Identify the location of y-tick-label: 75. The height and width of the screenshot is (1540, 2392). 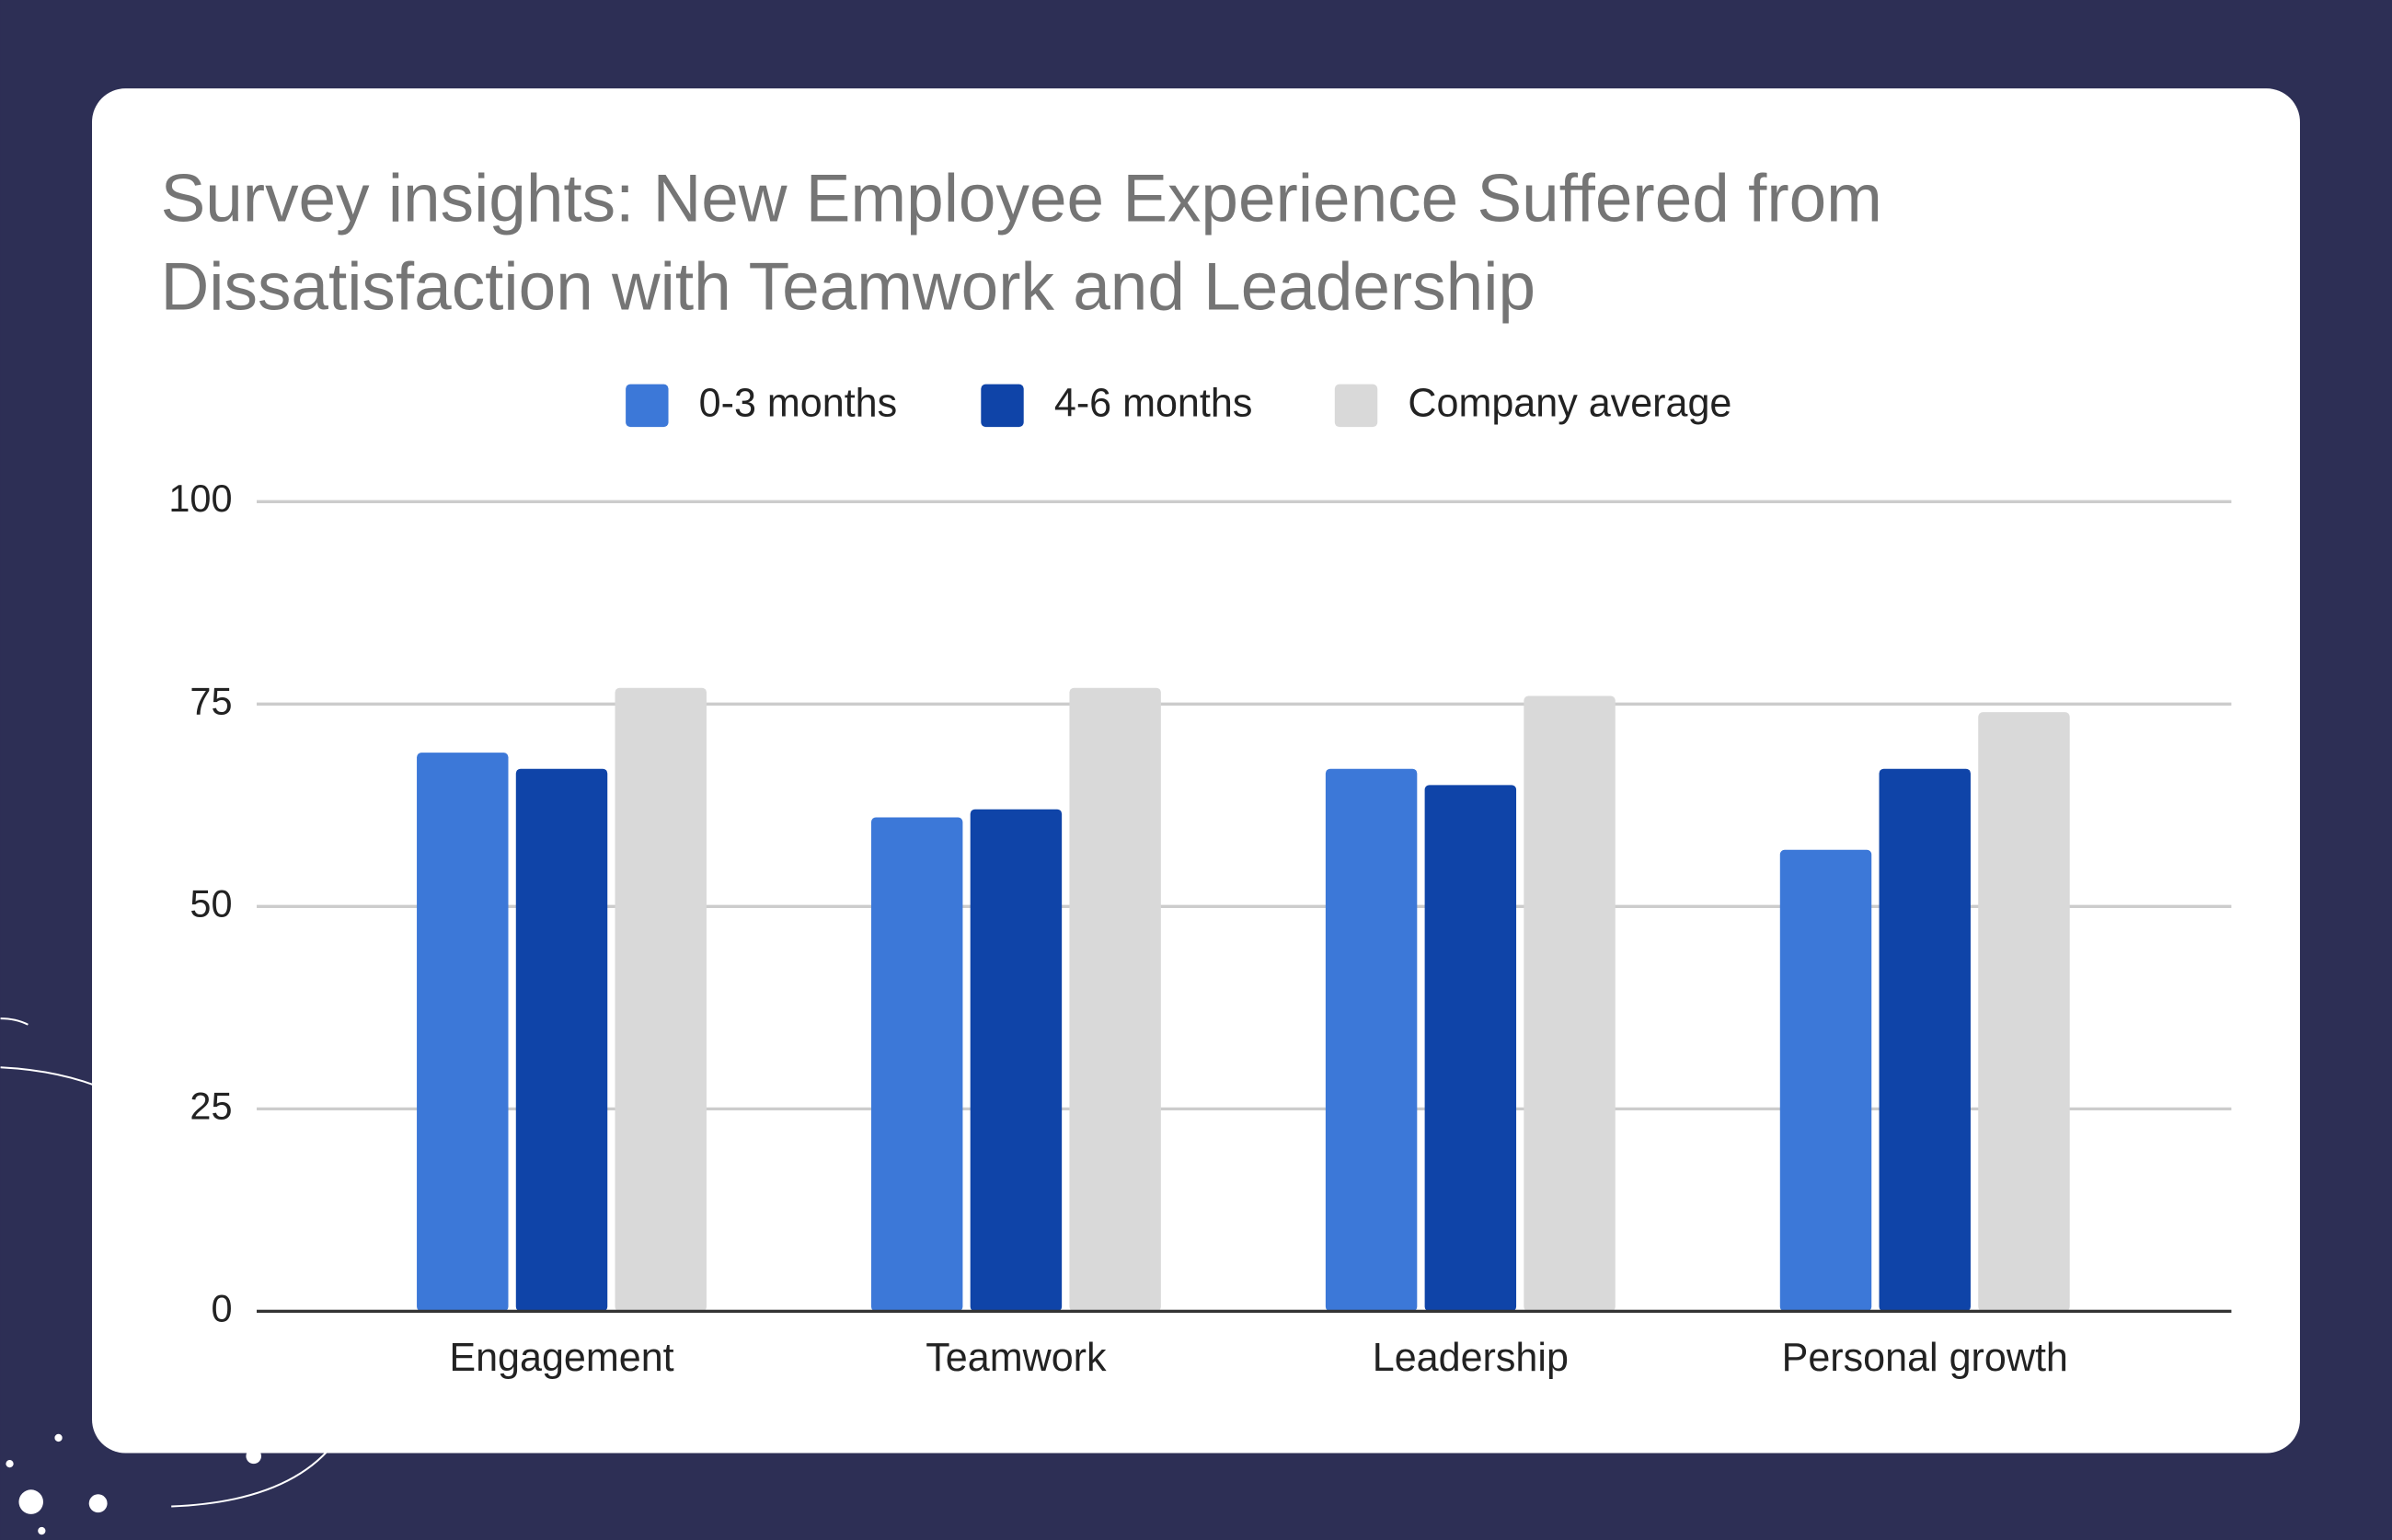
(211, 700).